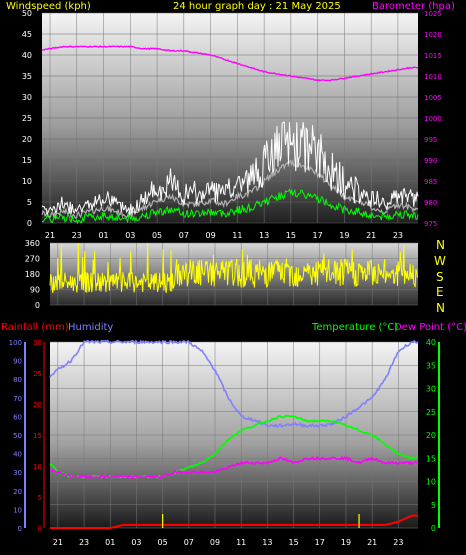 The image size is (466, 555). I want to click on humidity-rain-axes: 0 10 20 30 40 50 60 70 80 90 100 0 5 10 15 20 25 30, so click(27, 436).